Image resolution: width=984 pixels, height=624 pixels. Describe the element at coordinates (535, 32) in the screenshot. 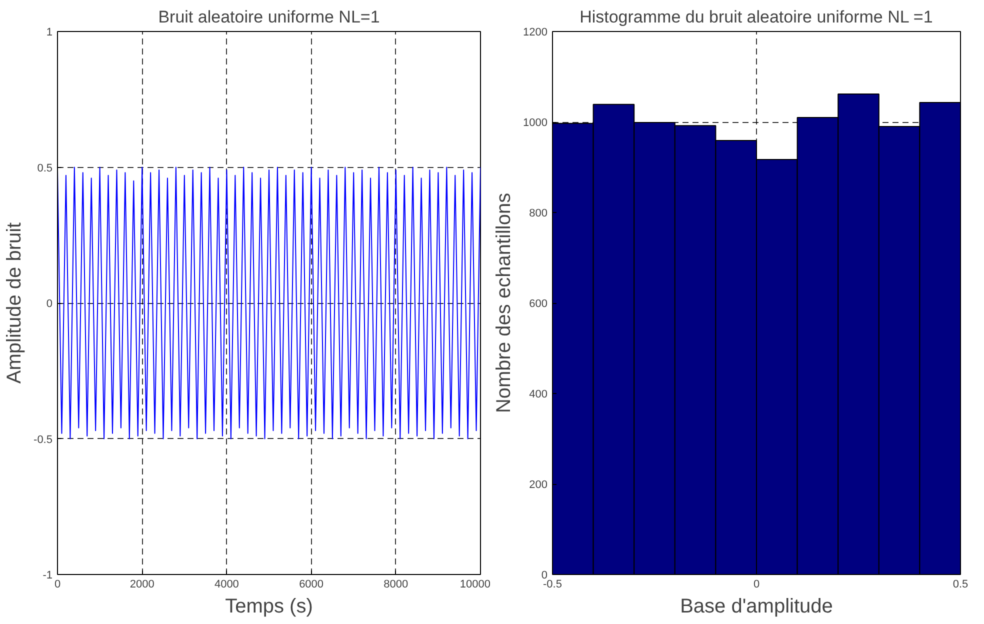

I see `y-tick-label: 1200` at that location.